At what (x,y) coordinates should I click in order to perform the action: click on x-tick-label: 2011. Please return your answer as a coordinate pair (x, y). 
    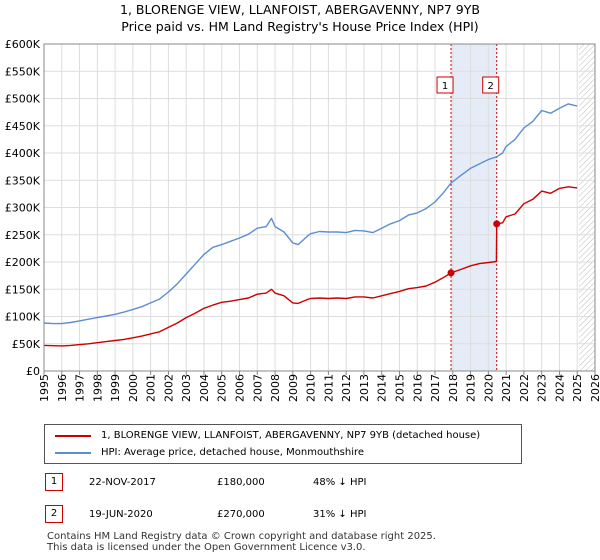
    Looking at the image, I should click on (328, 388).